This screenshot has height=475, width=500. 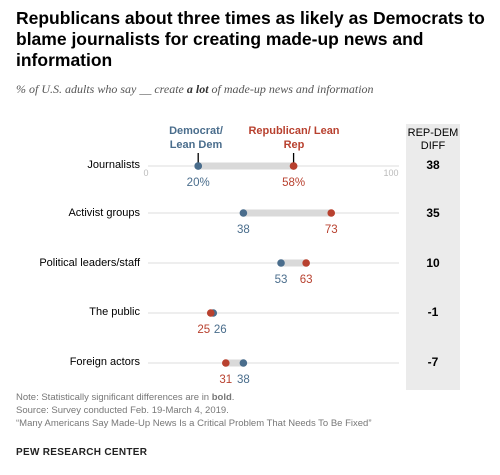 What do you see at coordinates (101, 89) in the screenshot?
I see `subtitle-part1: % of U.S. adults who say __ create` at bounding box center [101, 89].